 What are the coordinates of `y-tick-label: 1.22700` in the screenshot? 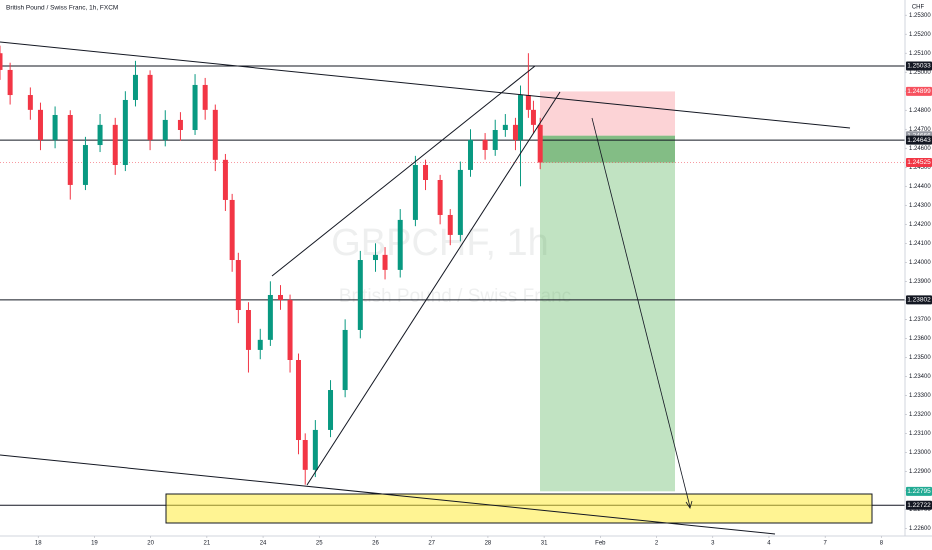 It's located at (920, 510).